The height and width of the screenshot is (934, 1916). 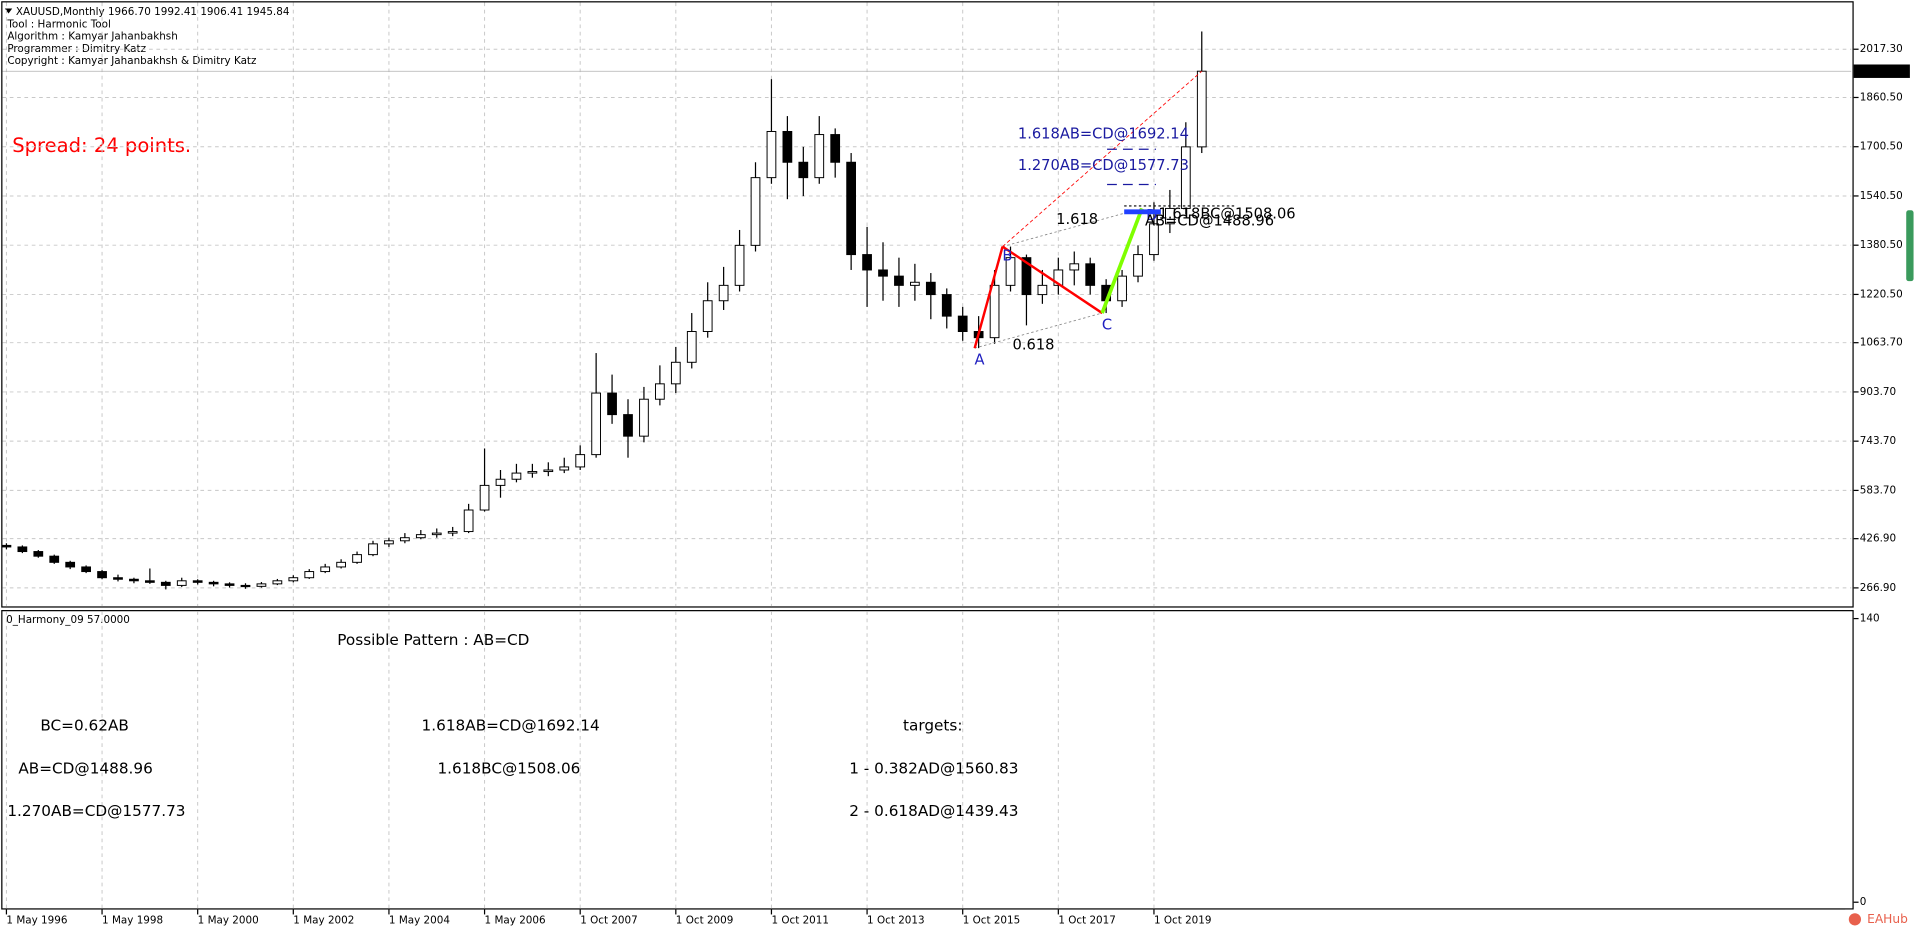 What do you see at coordinates (705, 921) in the screenshot?
I see `x-tick-label: 1 Oct 2009` at bounding box center [705, 921].